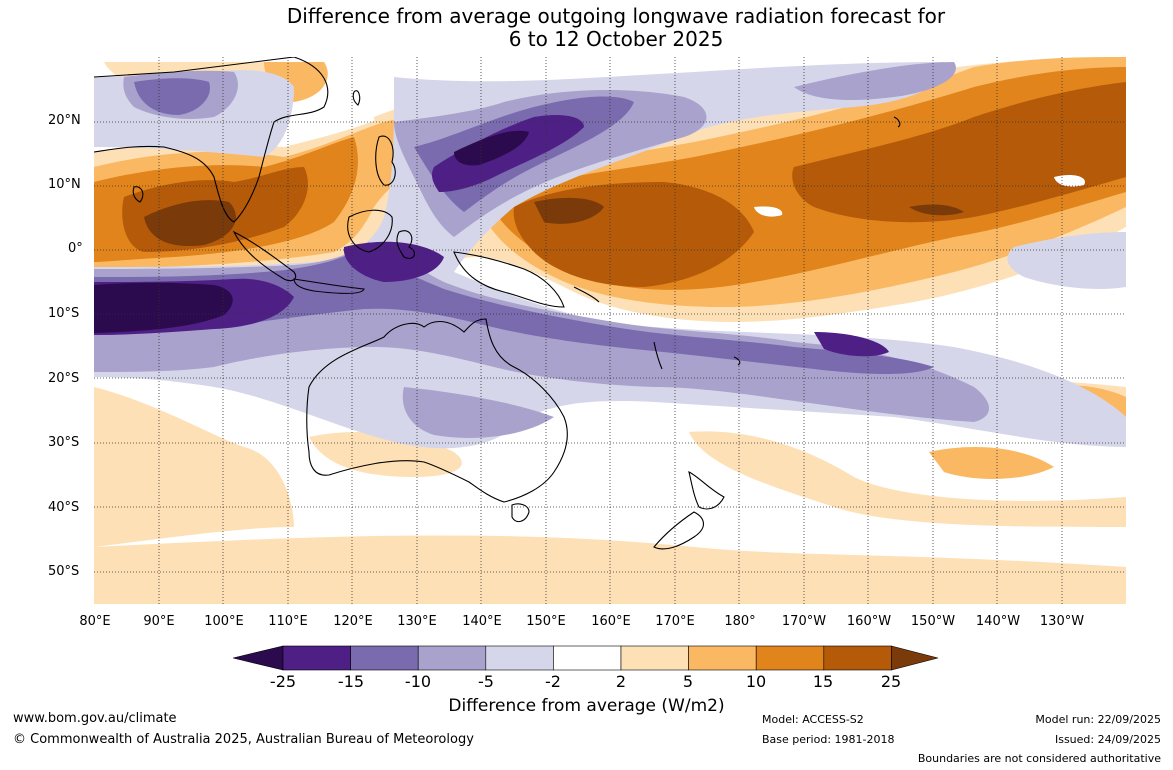  What do you see at coordinates (64, 571) in the screenshot?
I see `lat-label-50s: 50°S` at bounding box center [64, 571].